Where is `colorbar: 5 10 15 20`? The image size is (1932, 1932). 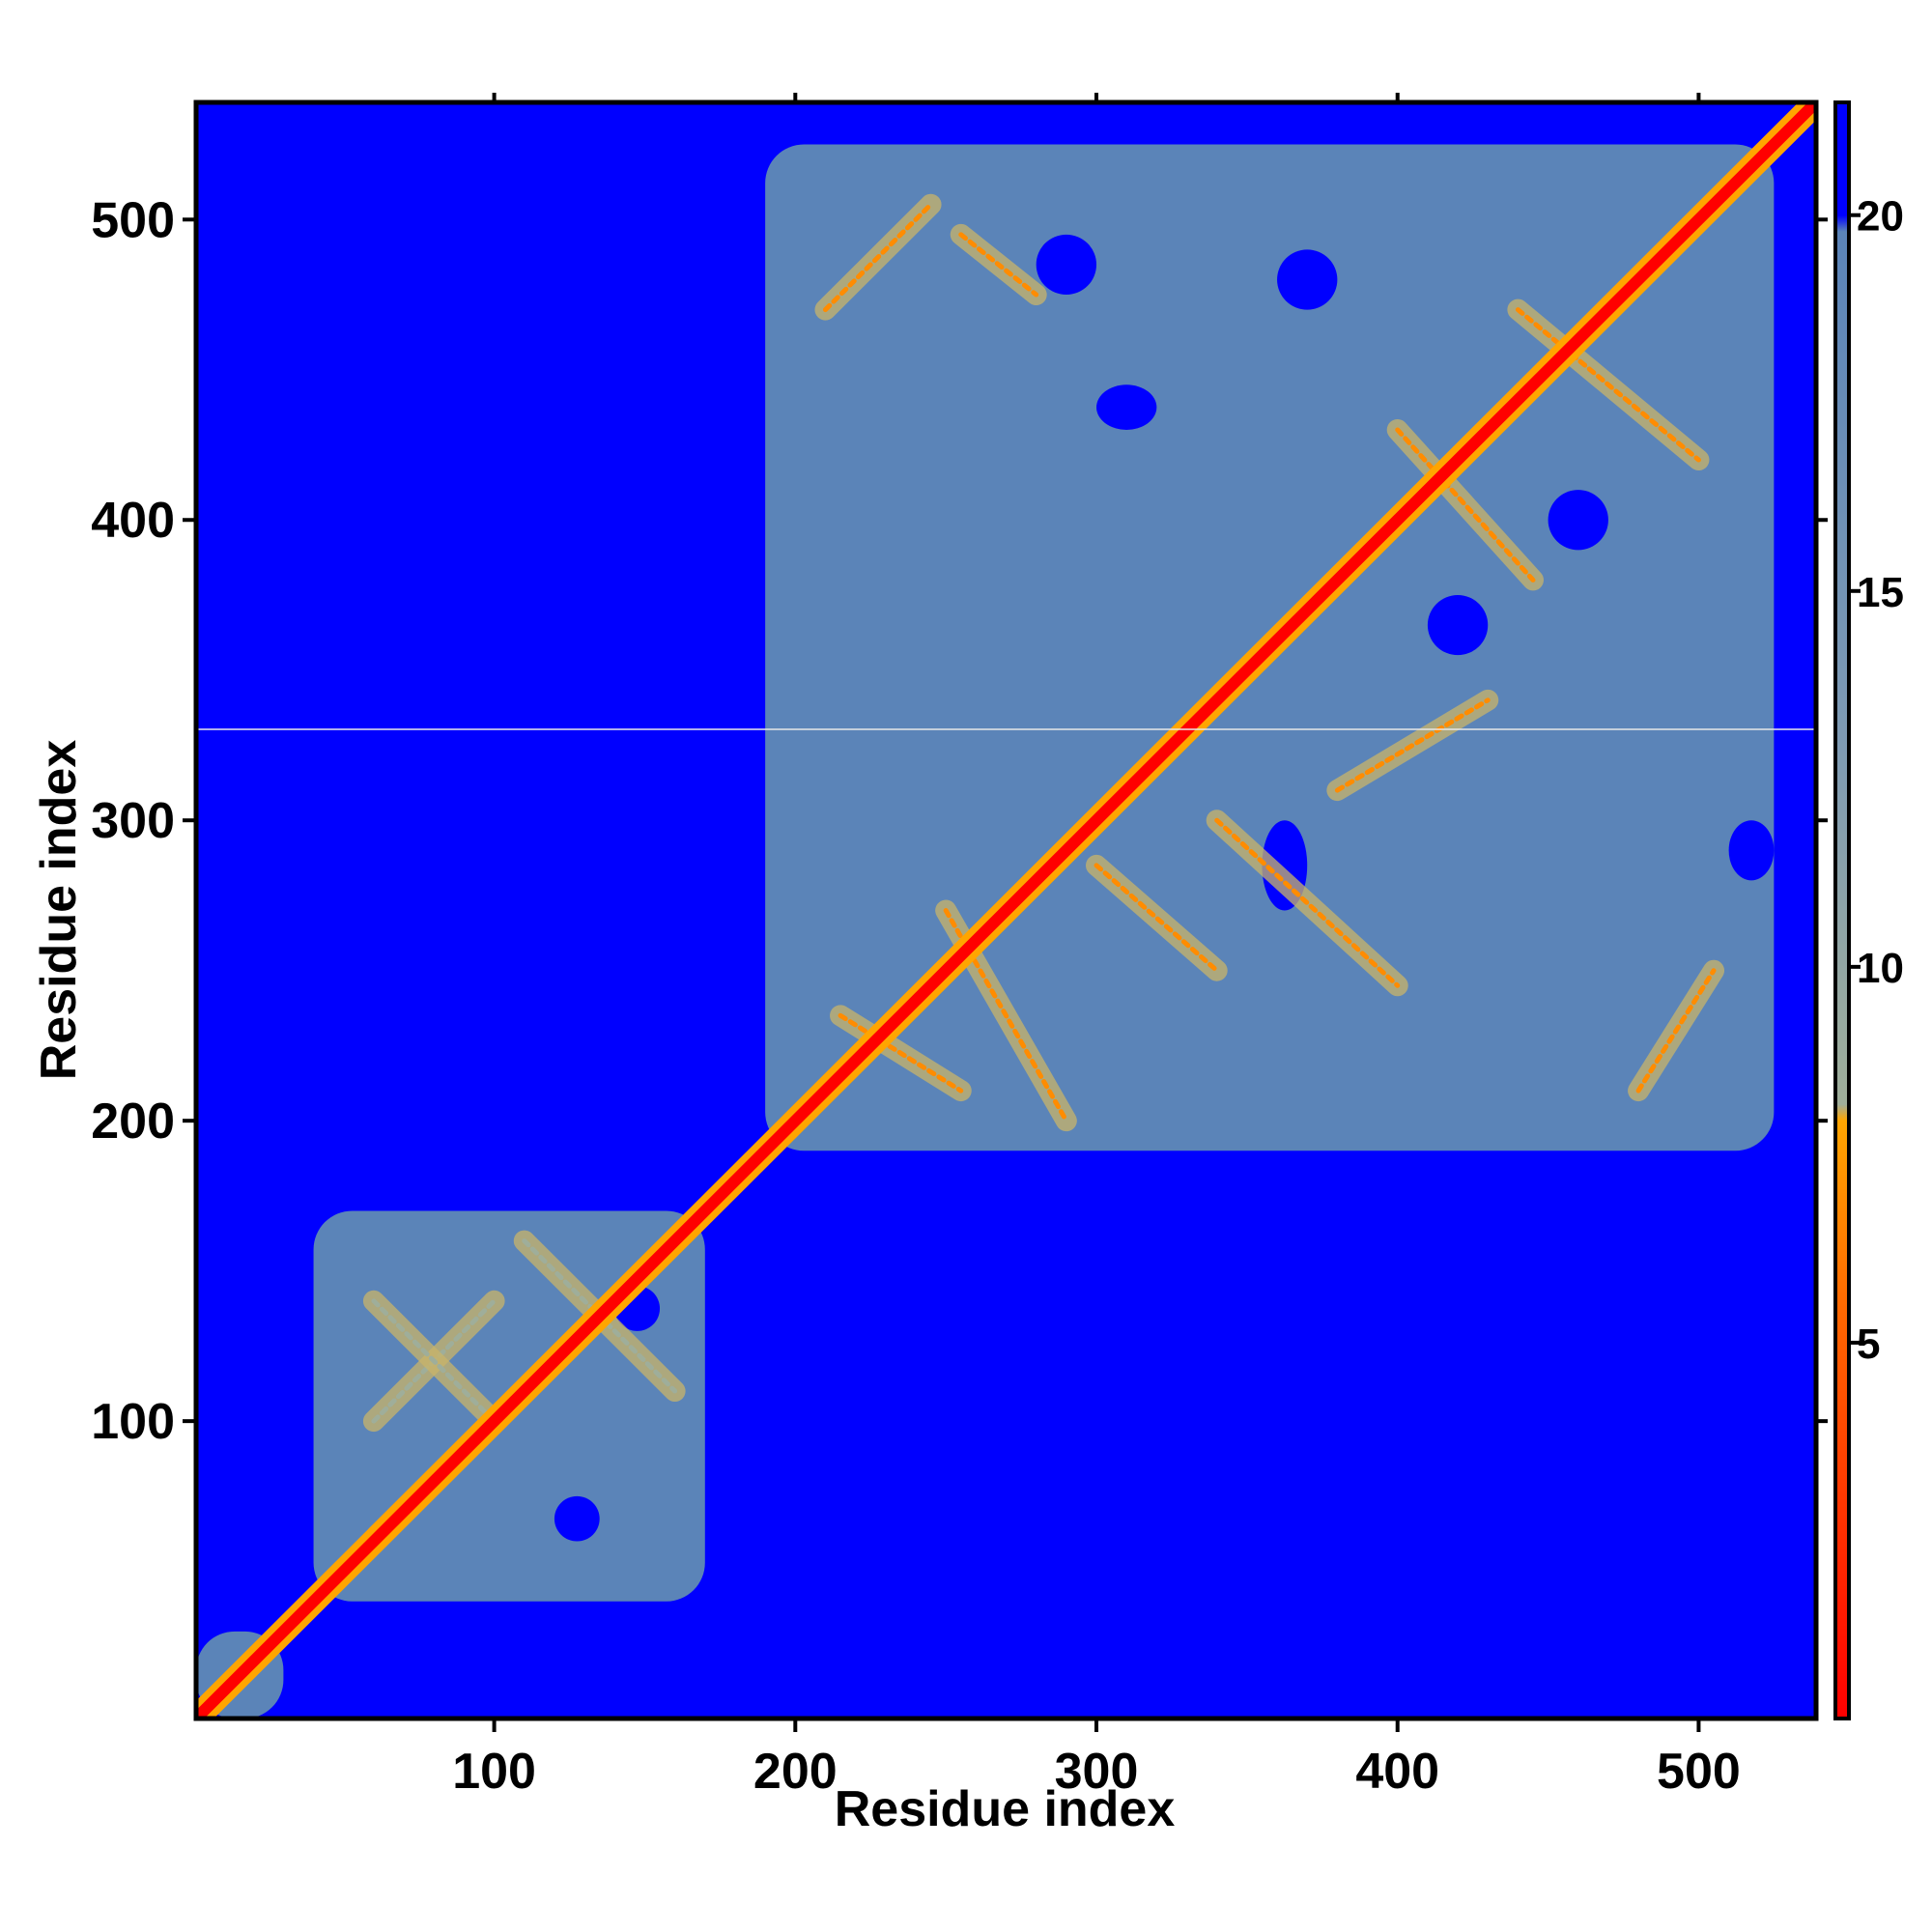 colorbar: 5 10 15 20 is located at coordinates (1868, 910).